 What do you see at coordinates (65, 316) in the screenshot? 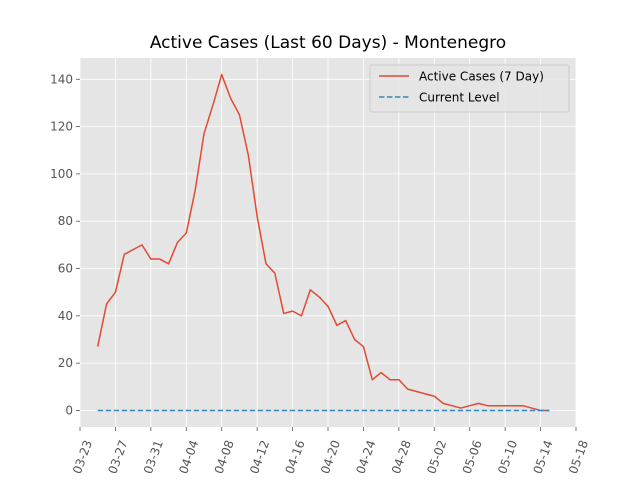
I see `y-tick-label: 40` at bounding box center [65, 316].